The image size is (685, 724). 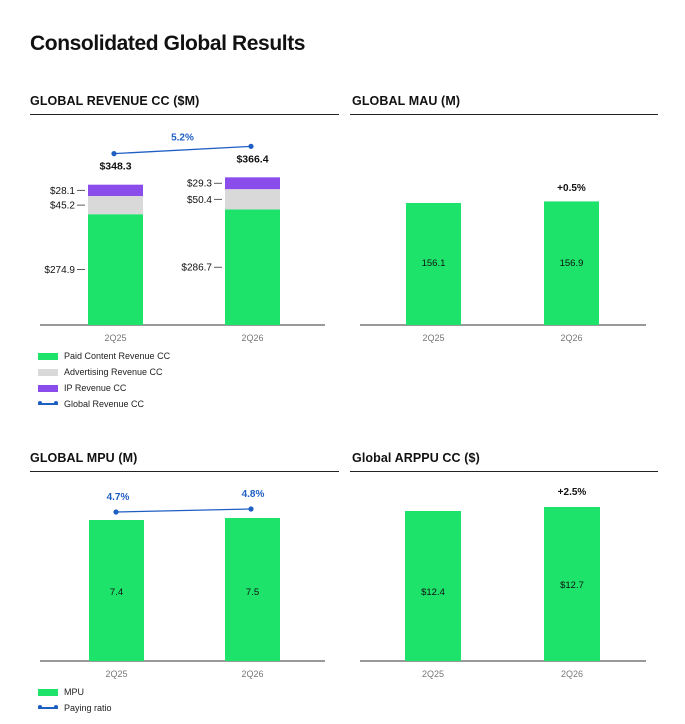 What do you see at coordinates (504, 114) in the screenshot?
I see `mau-title-rule` at bounding box center [504, 114].